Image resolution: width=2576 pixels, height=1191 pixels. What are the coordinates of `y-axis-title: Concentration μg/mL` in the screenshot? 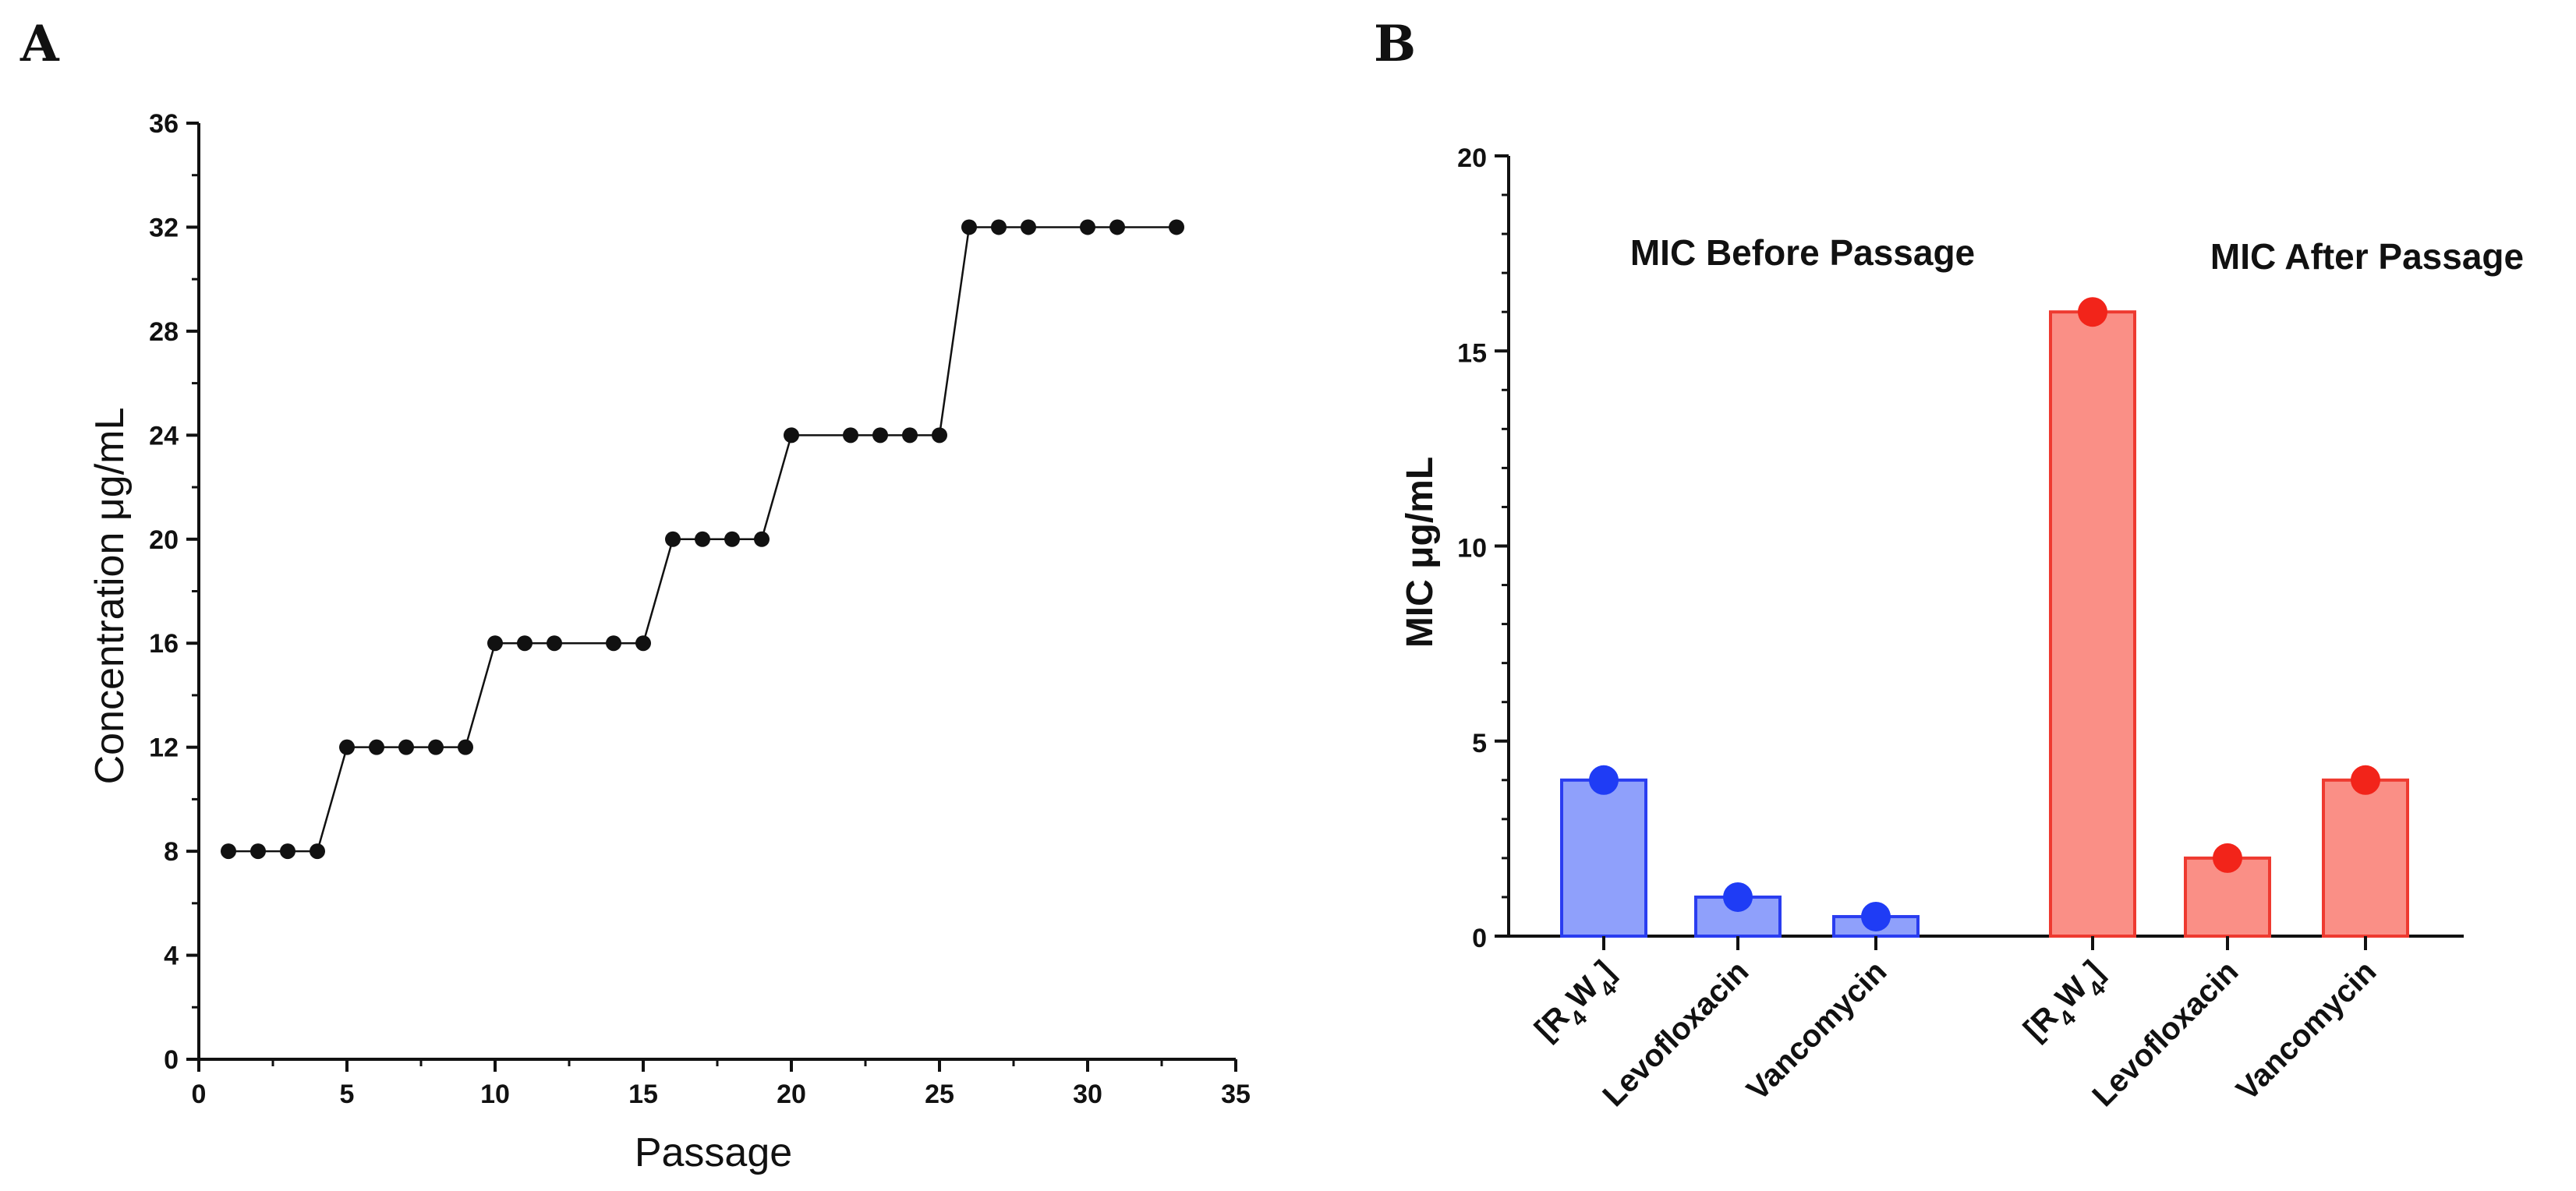 It's located at (110, 596).